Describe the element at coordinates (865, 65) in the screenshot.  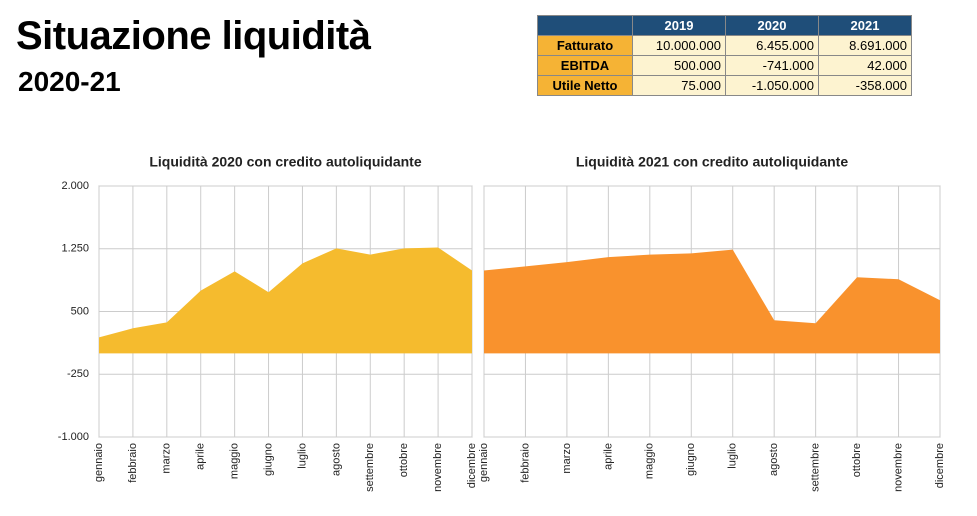
I see `cell: 42.000` at that location.